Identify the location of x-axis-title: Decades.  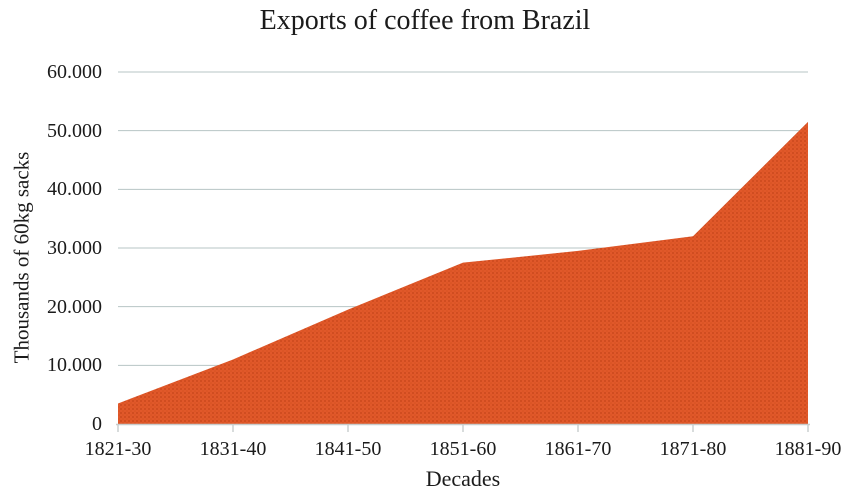
(463, 478).